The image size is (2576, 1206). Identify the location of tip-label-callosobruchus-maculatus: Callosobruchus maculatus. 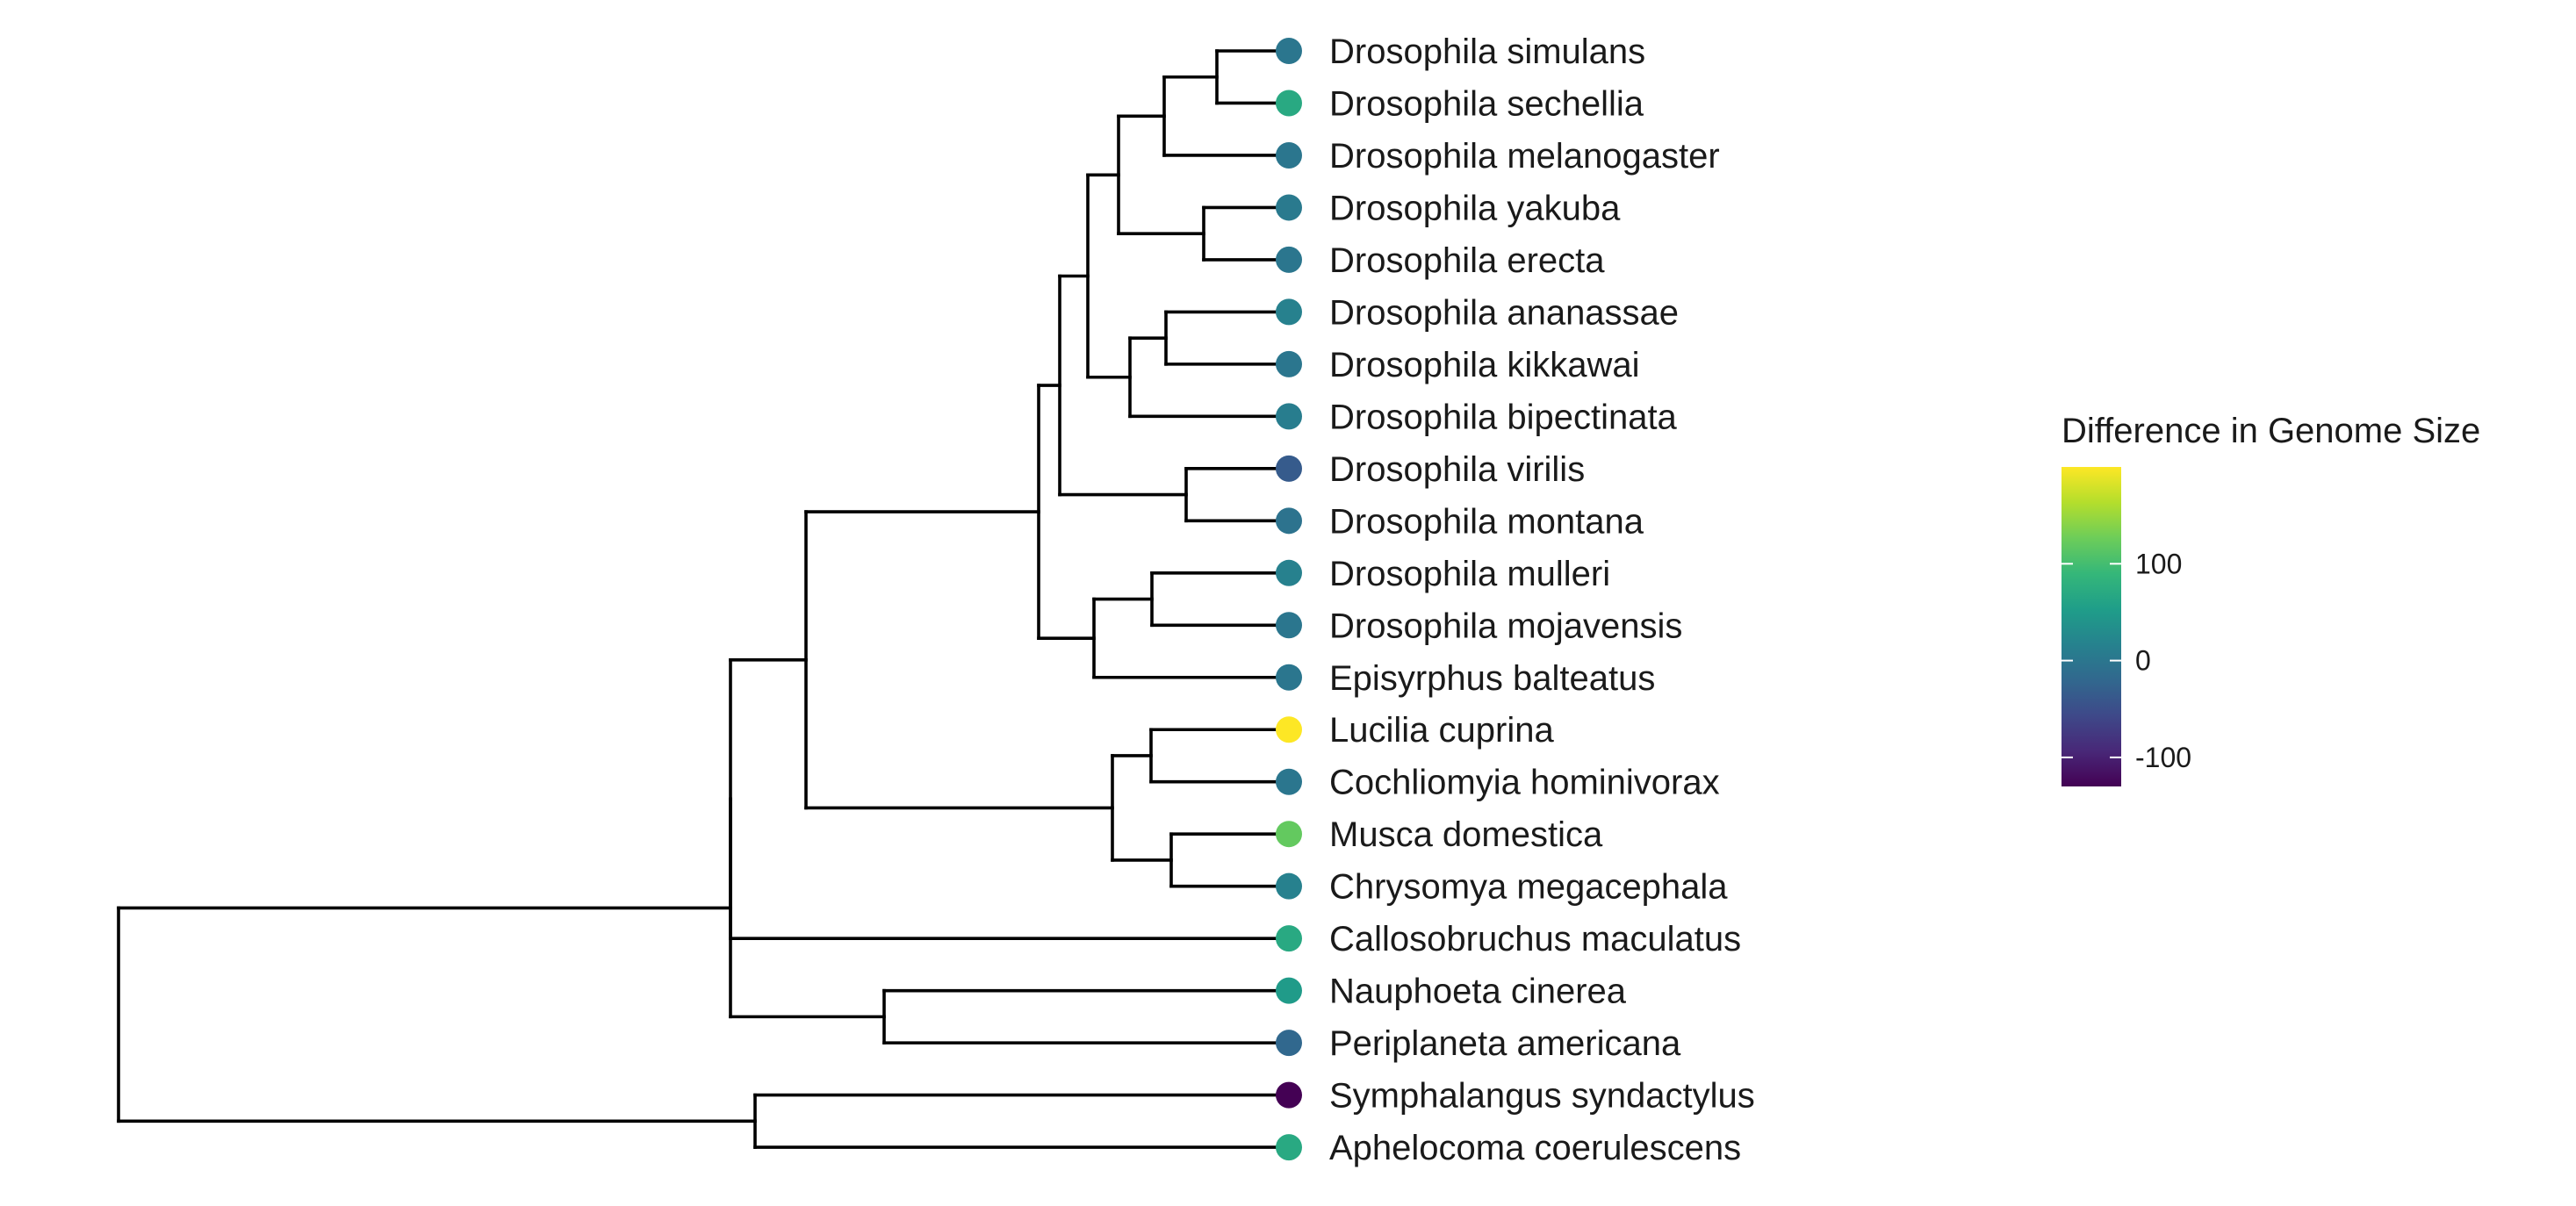
(1535, 939).